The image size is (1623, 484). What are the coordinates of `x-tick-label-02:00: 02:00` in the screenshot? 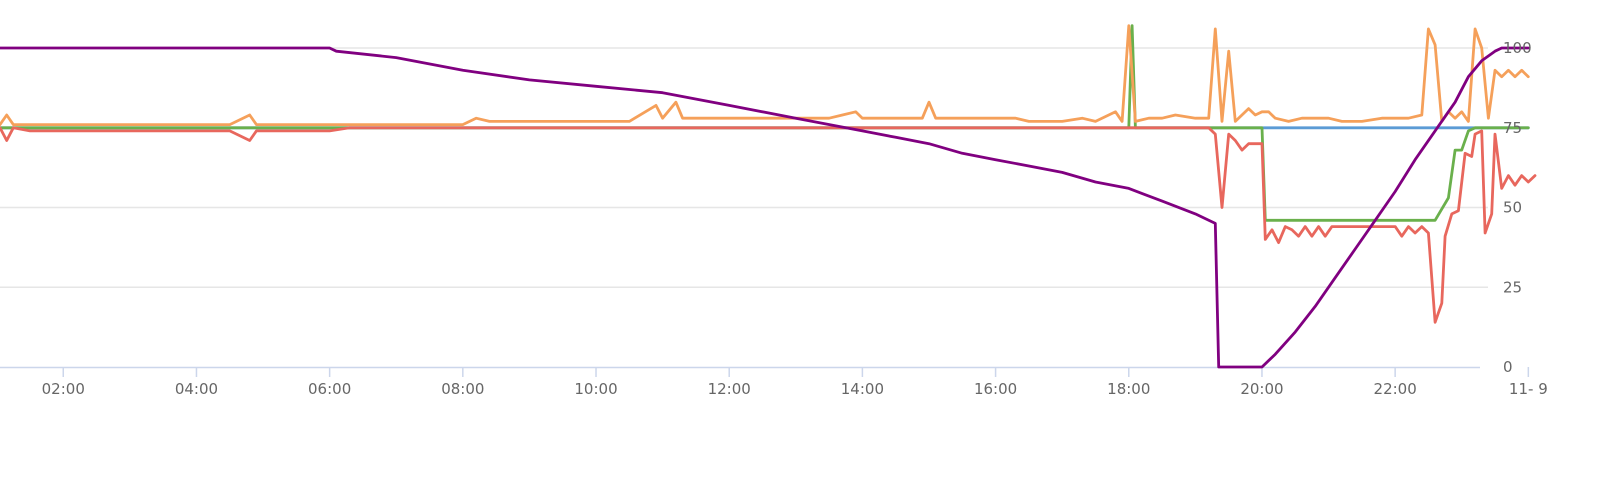 It's located at (63, 389).